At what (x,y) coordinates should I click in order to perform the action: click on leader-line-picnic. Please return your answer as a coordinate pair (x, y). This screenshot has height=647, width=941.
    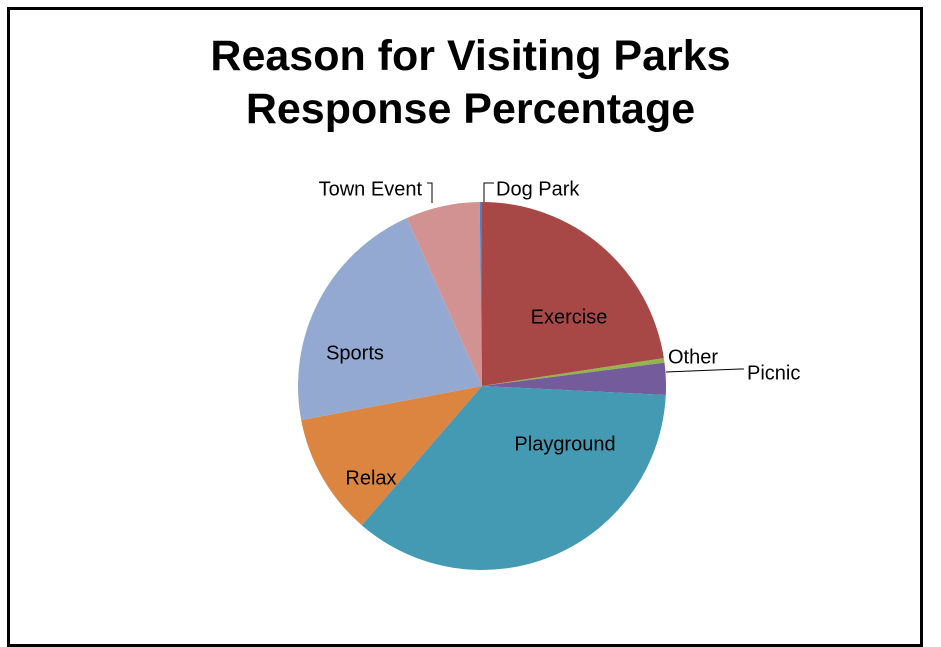
    Looking at the image, I should click on (704, 370).